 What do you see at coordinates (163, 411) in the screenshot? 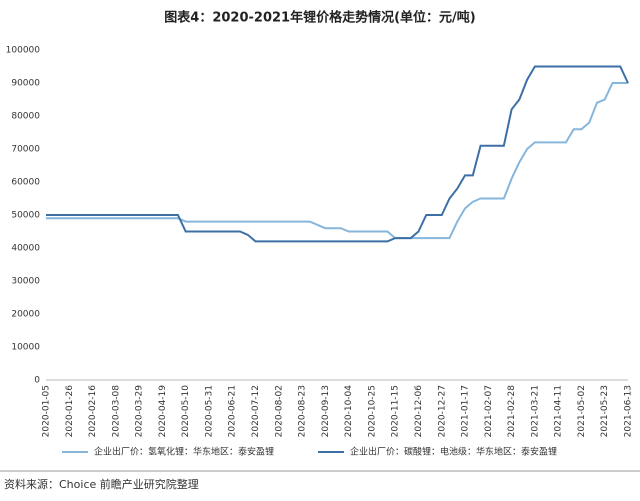
I see `x-tick-label: 2020-04-19` at bounding box center [163, 411].